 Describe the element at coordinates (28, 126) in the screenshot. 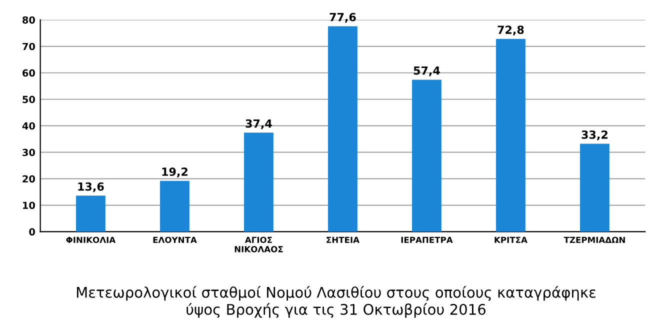

I see `y-tick-label: 40` at that location.